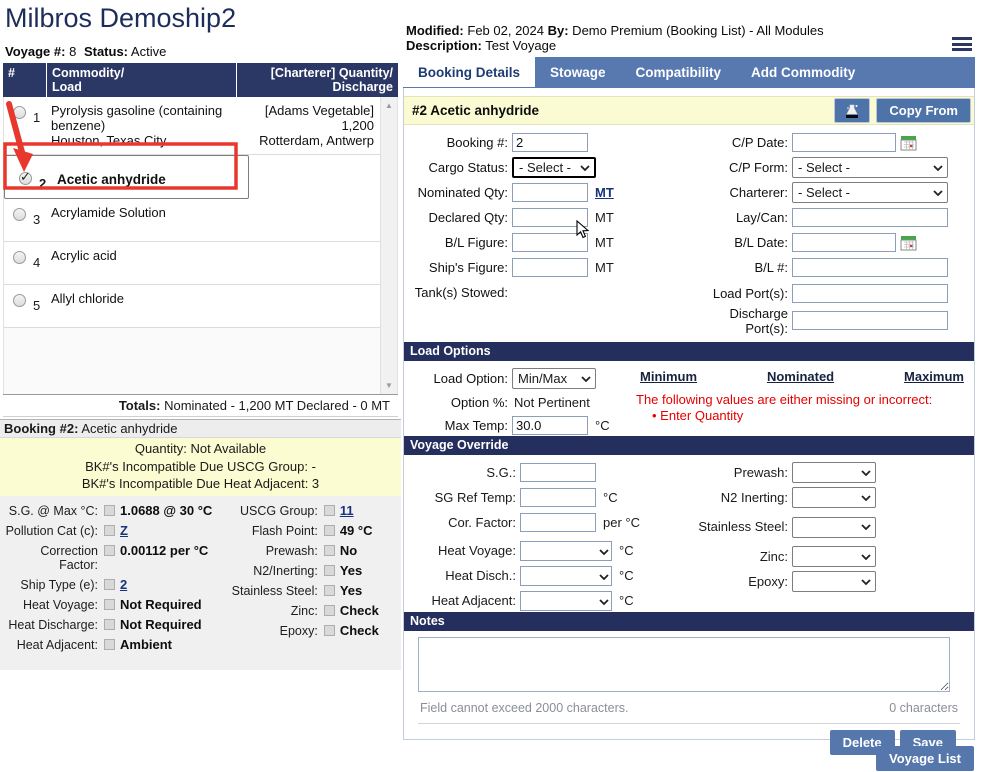 The image size is (983, 772). What do you see at coordinates (962, 44) in the screenshot?
I see `menu-icon` at bounding box center [962, 44].